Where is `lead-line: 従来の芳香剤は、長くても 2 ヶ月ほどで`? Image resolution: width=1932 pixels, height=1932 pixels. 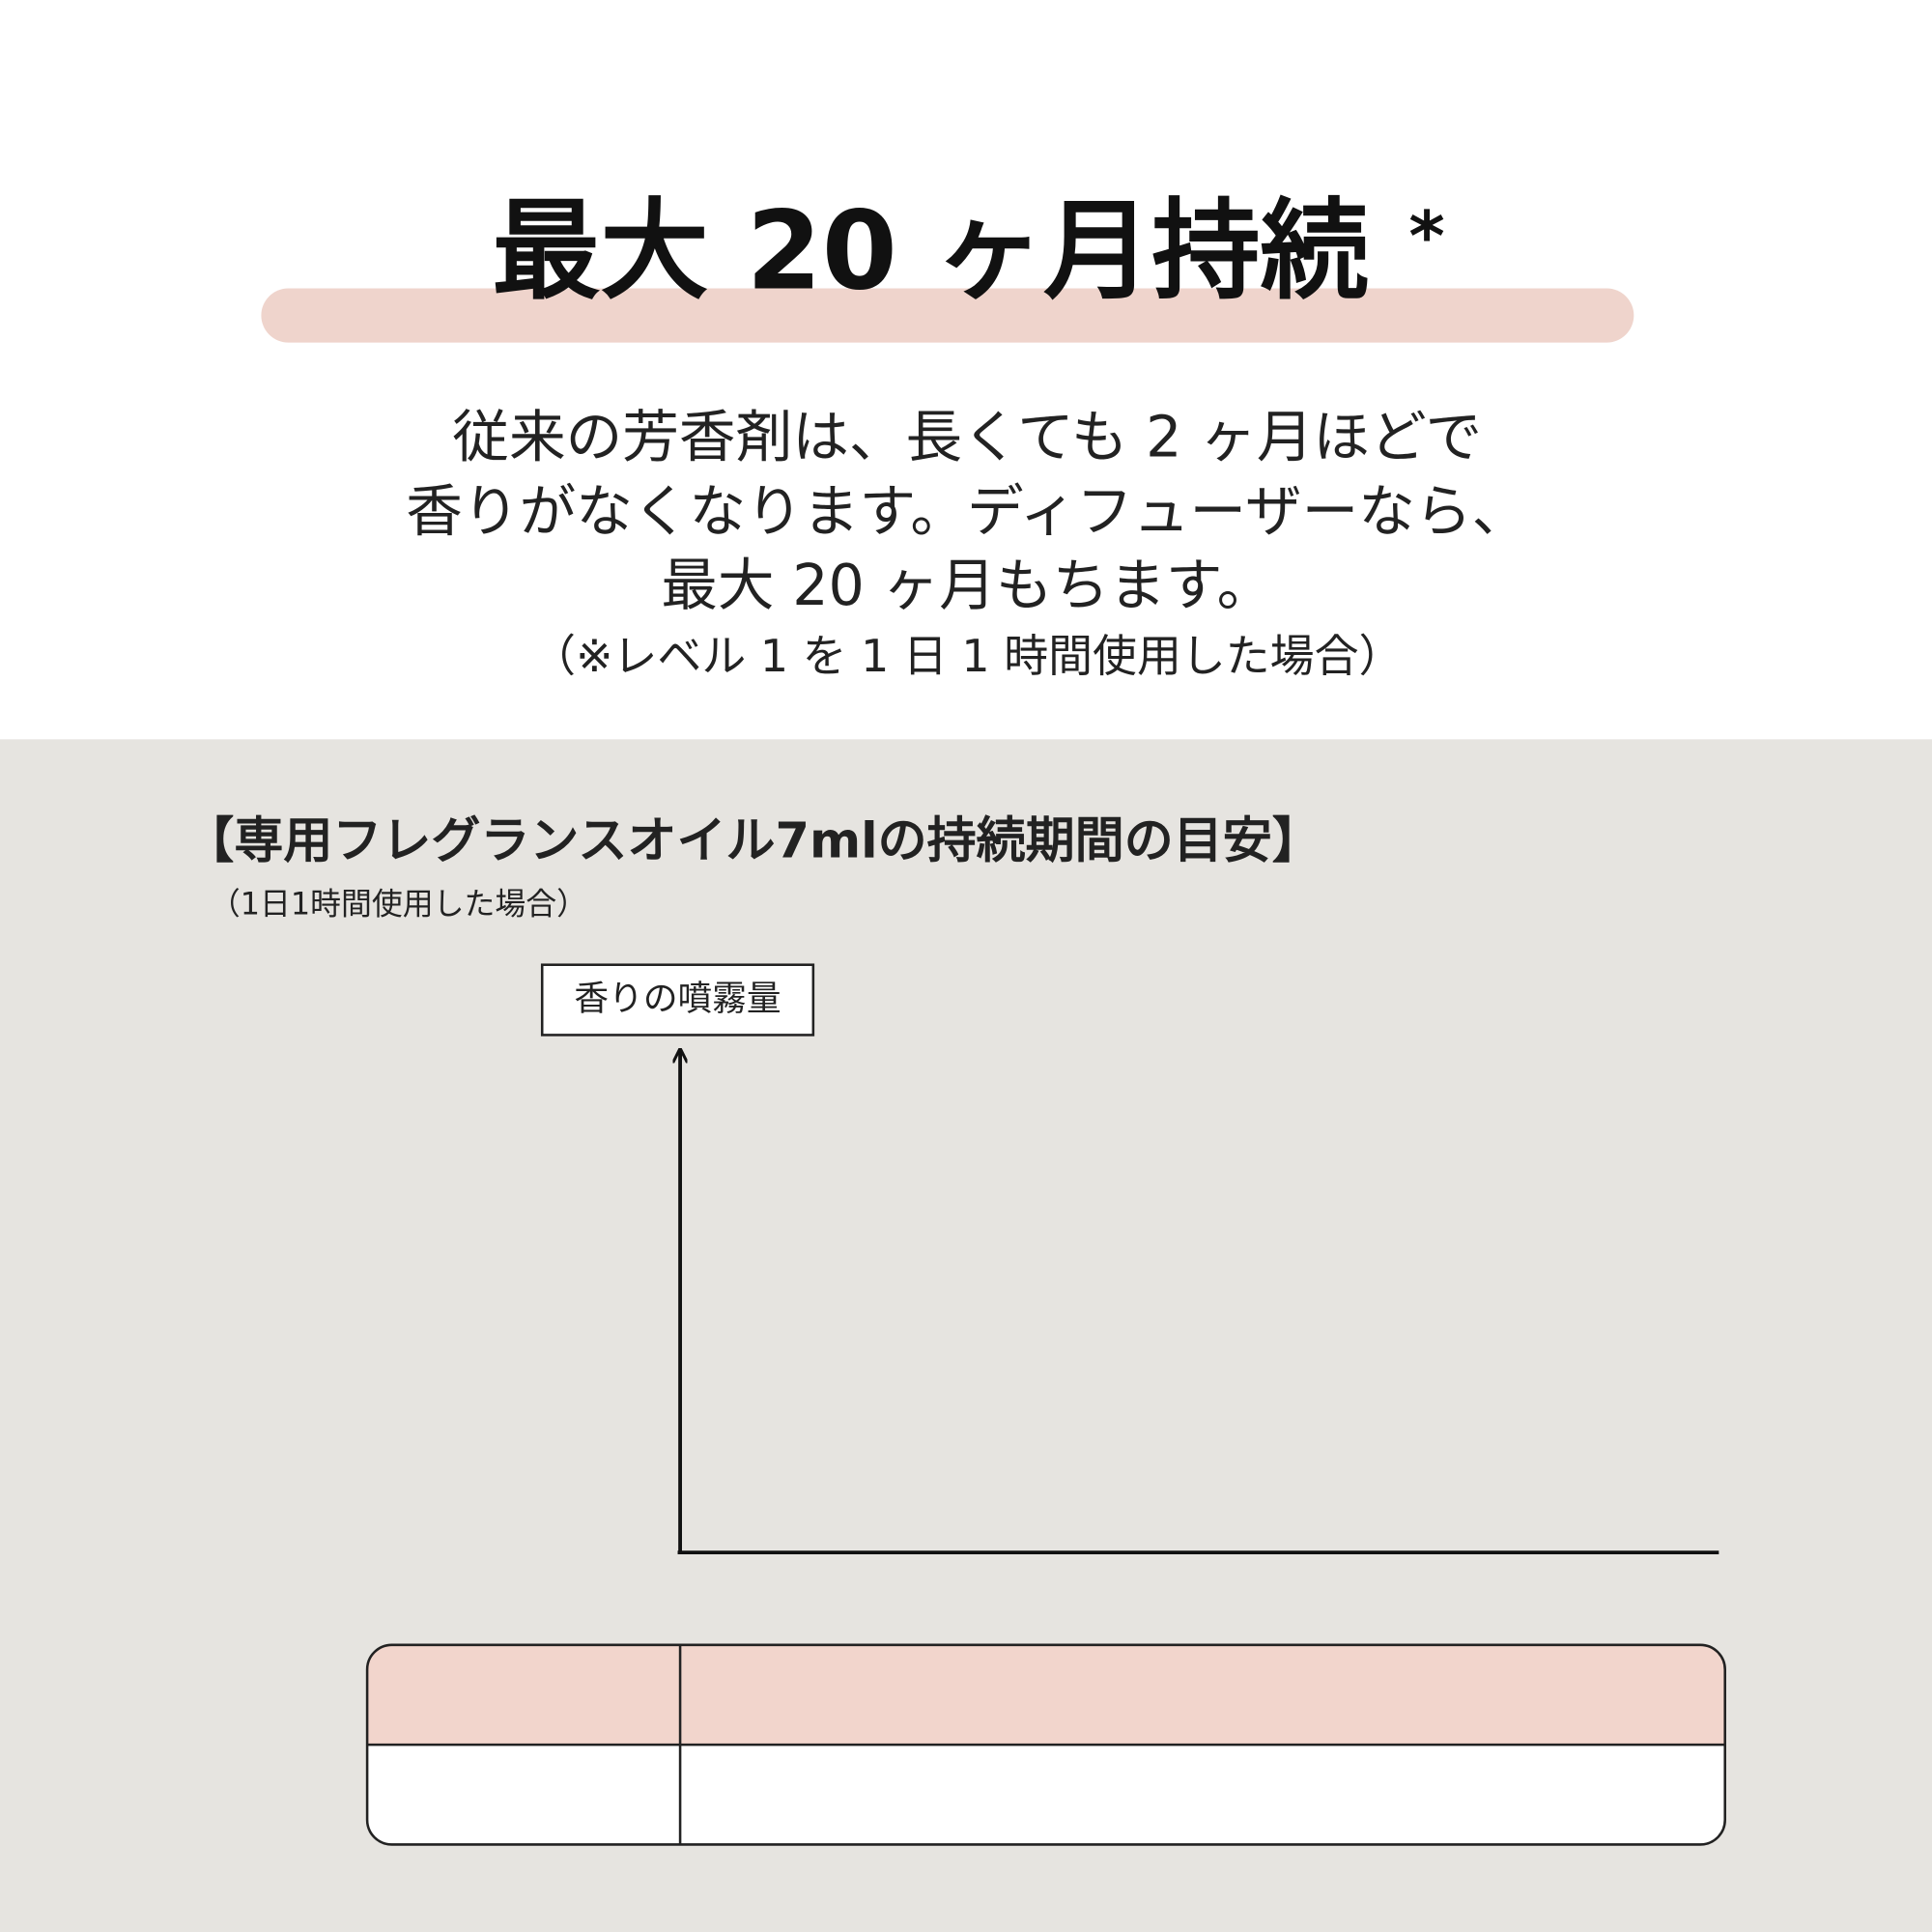 lead-line: 従来の芳香剤は、長くても 2 ヶ月ほどで is located at coordinates (967, 437).